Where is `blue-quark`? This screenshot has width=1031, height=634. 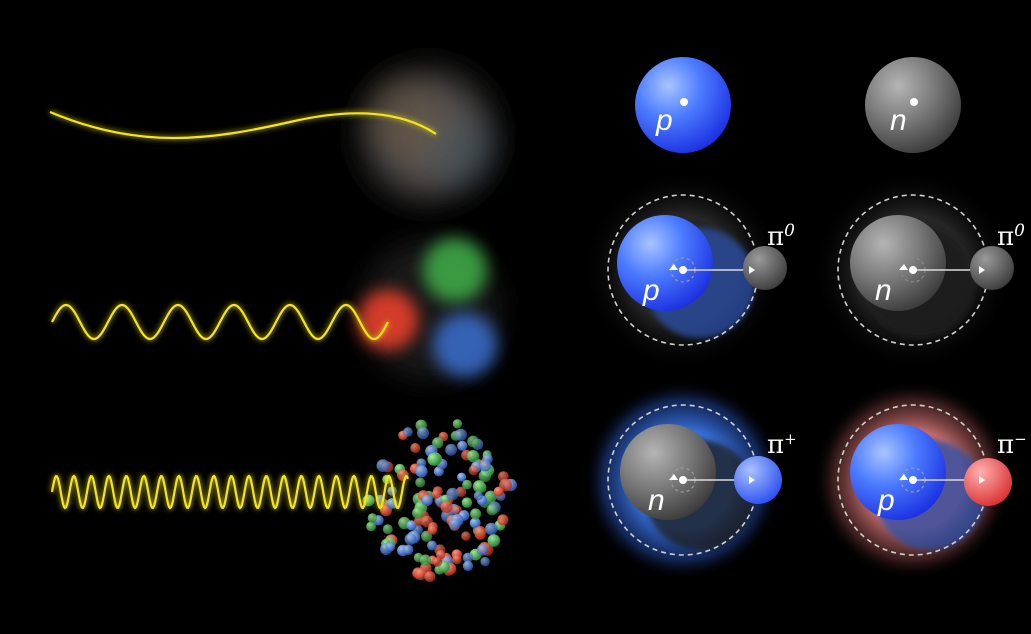
blue-quark is located at coordinates (465, 345).